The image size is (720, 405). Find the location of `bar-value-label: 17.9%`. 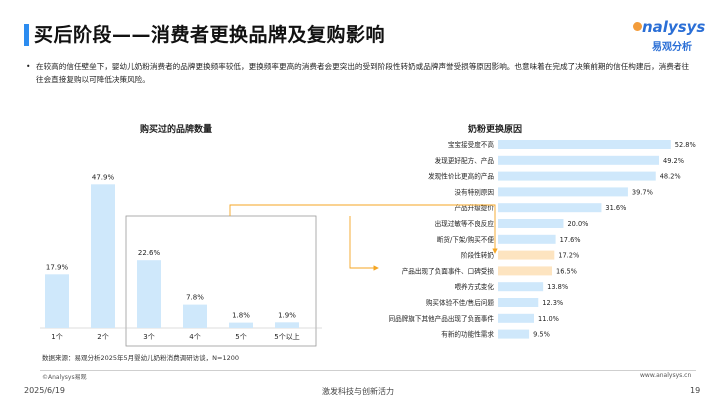

bar-value-label: 17.9% is located at coordinates (57, 267).